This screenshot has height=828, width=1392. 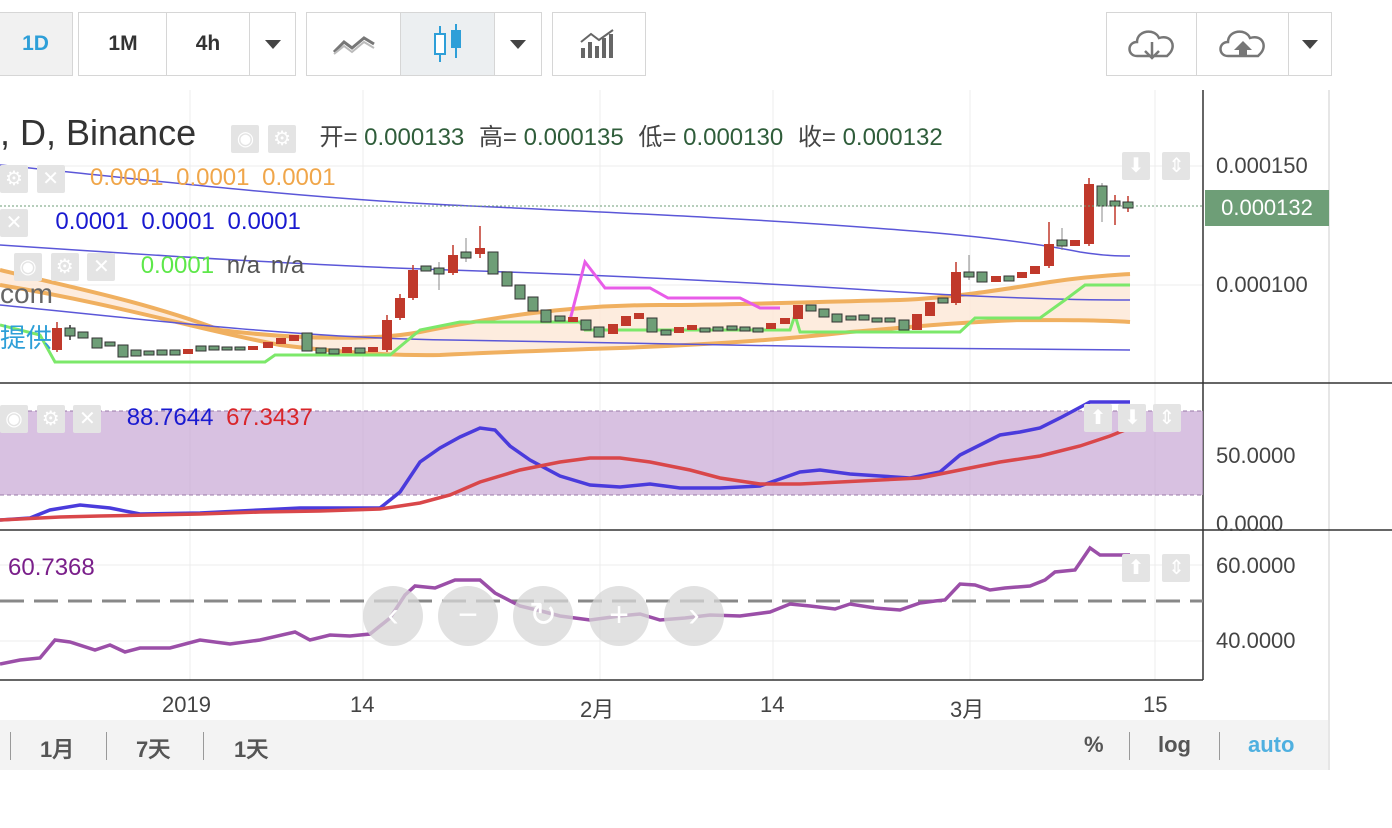 I want to click on time-axis-label: 2019, so click(x=186, y=704).